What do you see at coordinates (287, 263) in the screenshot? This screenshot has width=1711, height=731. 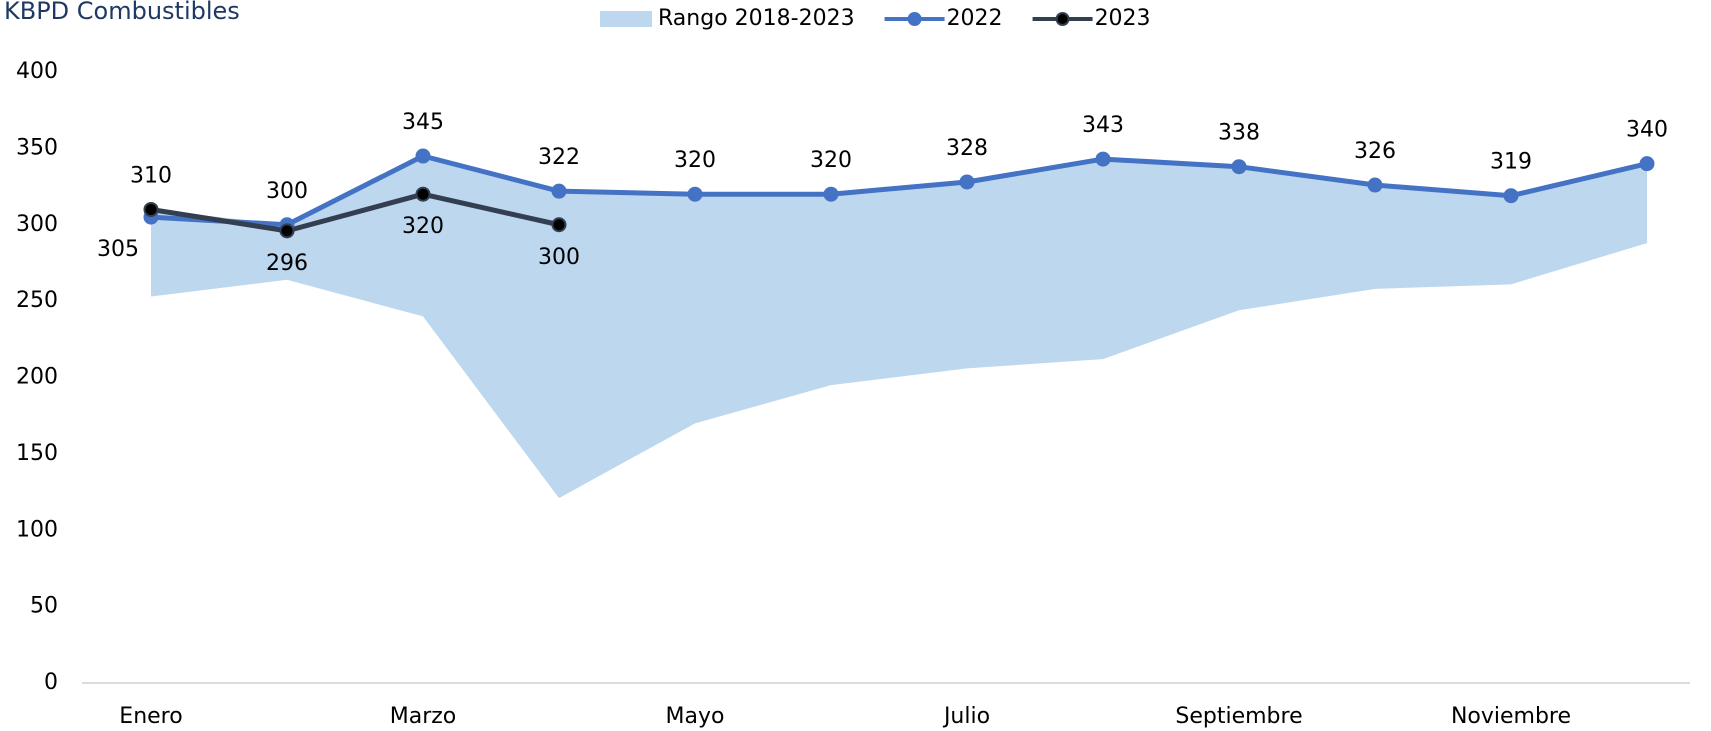 I see `data-label: 296` at bounding box center [287, 263].